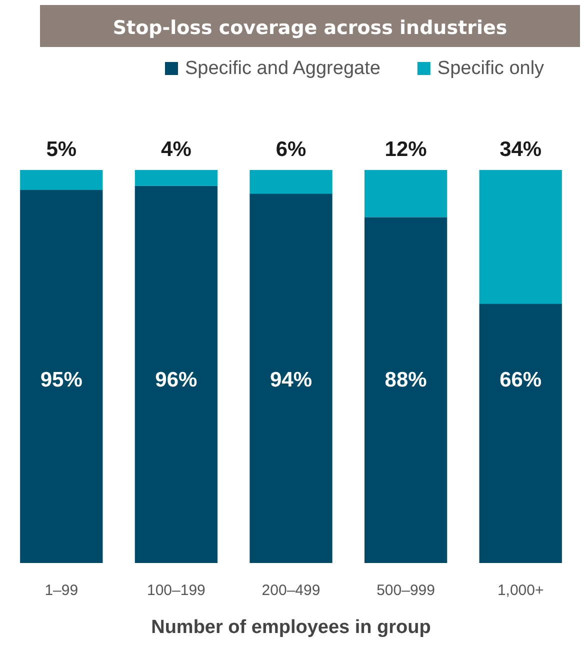  Describe the element at coordinates (176, 149) in the screenshot. I see `data-label: 4%` at that location.